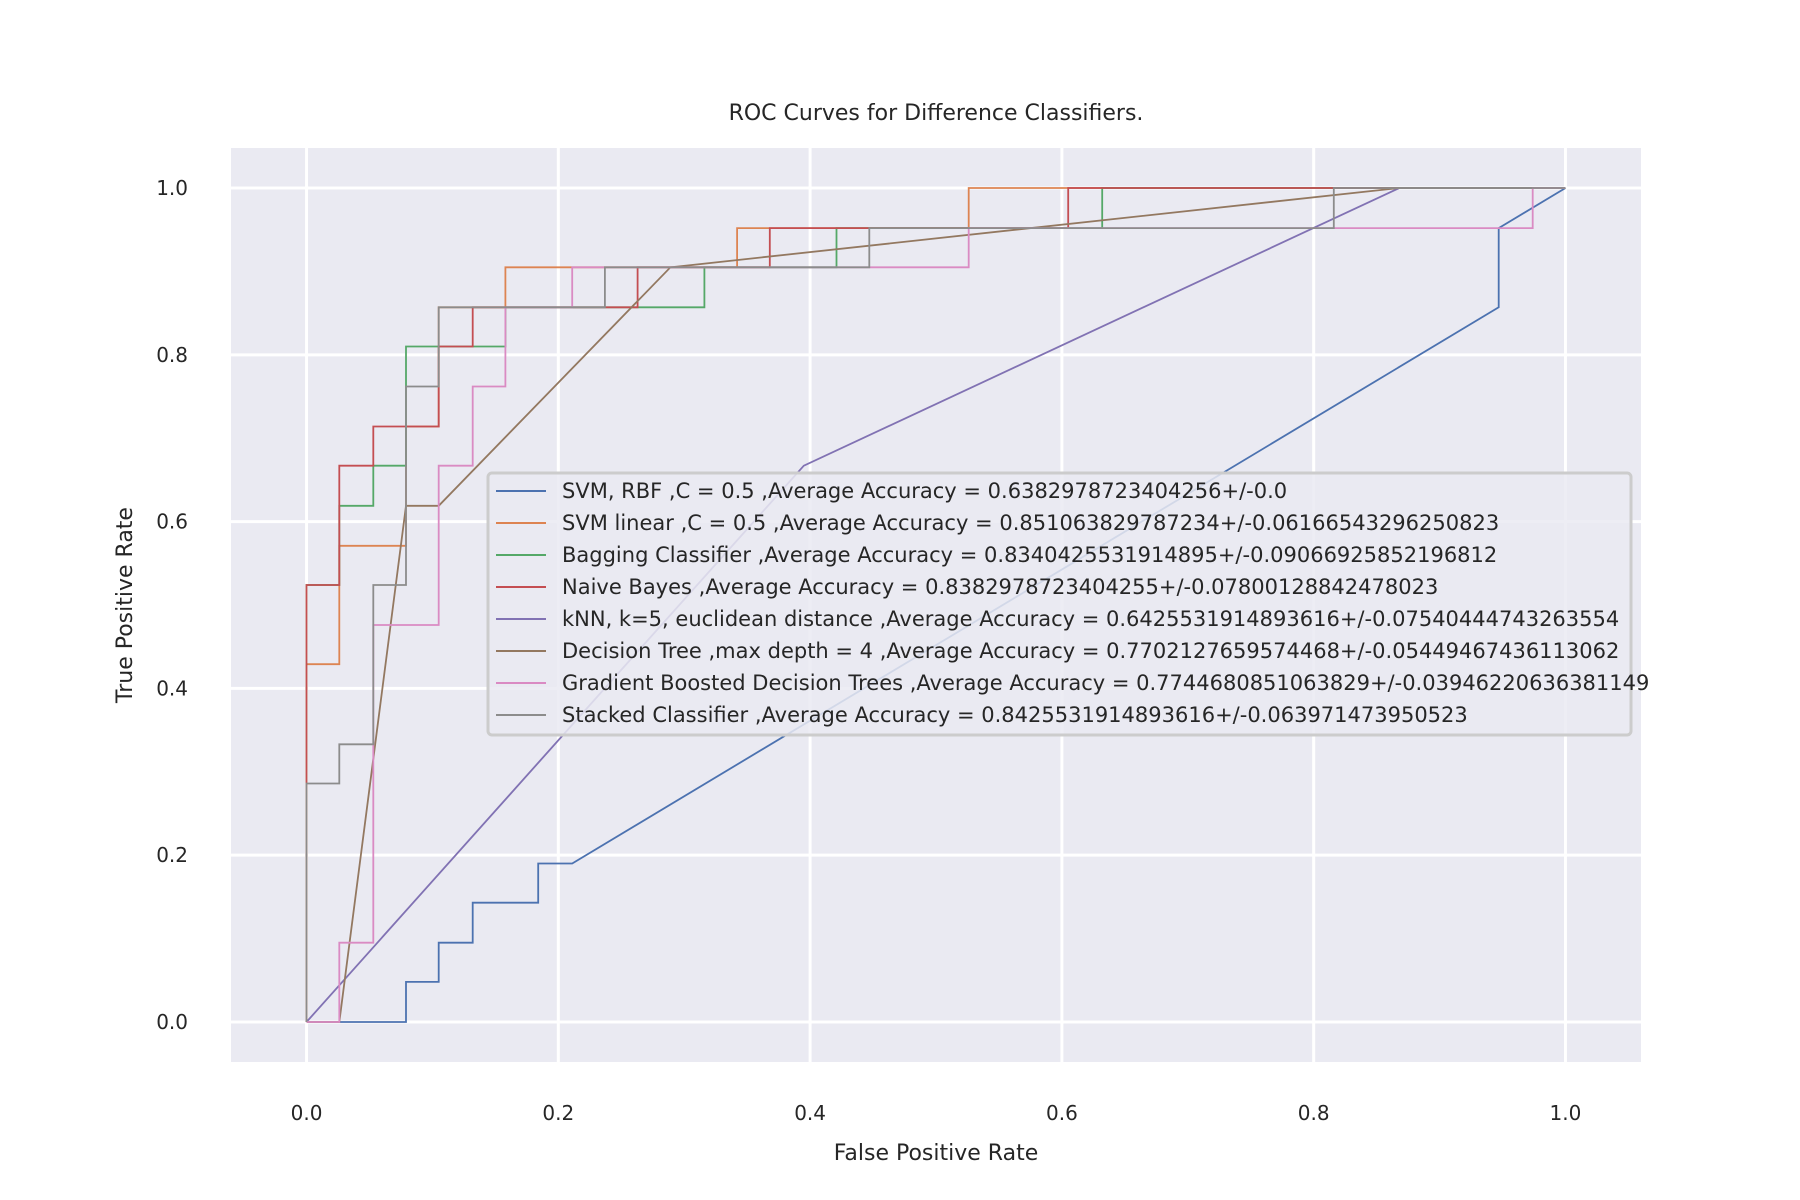 The image size is (1800, 1200). I want to click on y-tick-labels: 0.0 0.2 0.4 0.6 0.8 1.0, so click(172, 605).